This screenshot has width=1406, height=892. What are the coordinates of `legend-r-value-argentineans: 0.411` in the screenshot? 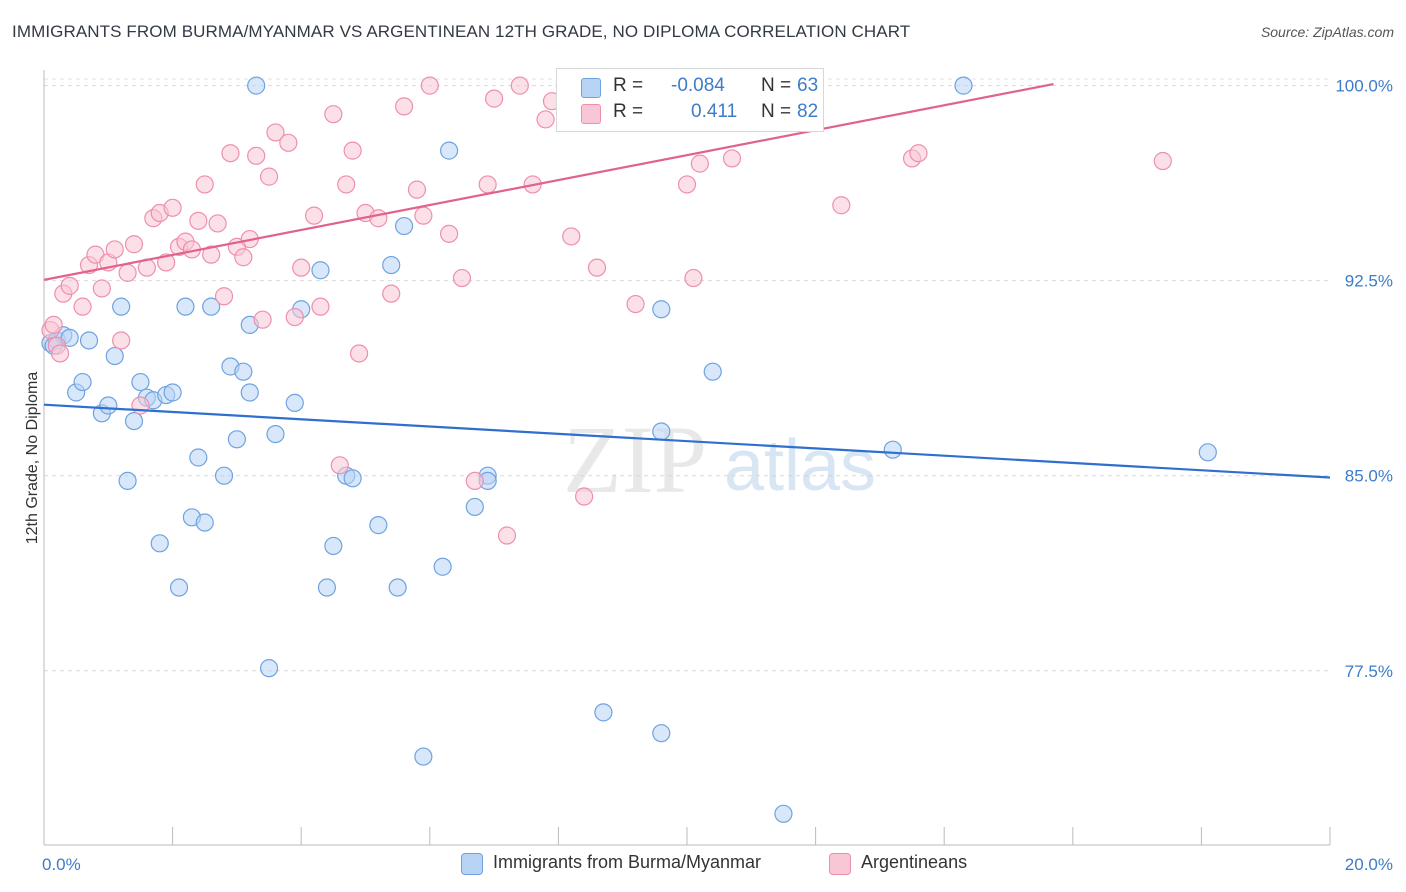 It's located at (714, 111).